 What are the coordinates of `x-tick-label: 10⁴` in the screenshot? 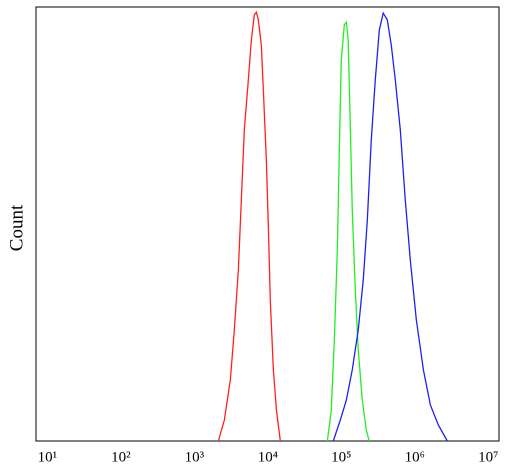 It's located at (268, 457).